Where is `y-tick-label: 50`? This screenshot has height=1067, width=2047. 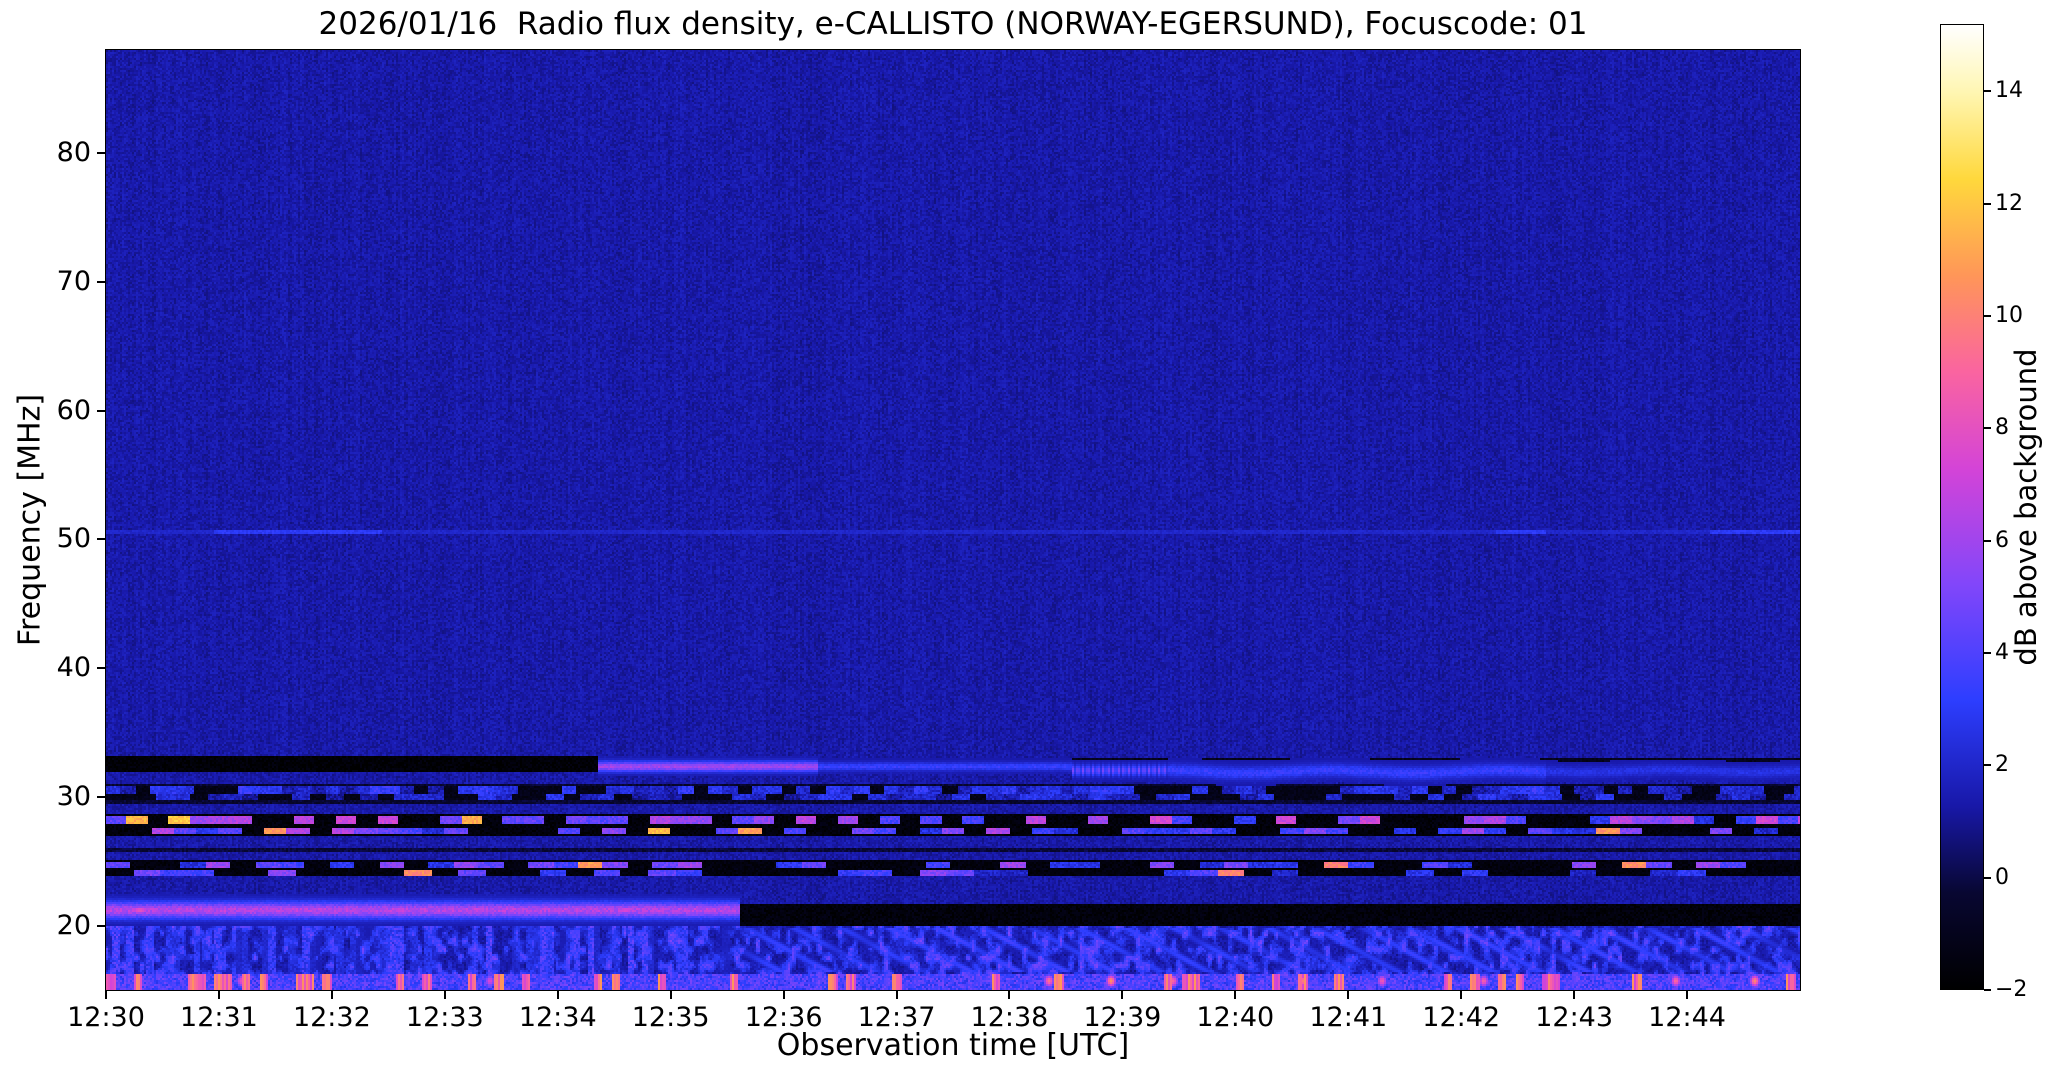
y-tick-label: 50 is located at coordinates (73, 539).